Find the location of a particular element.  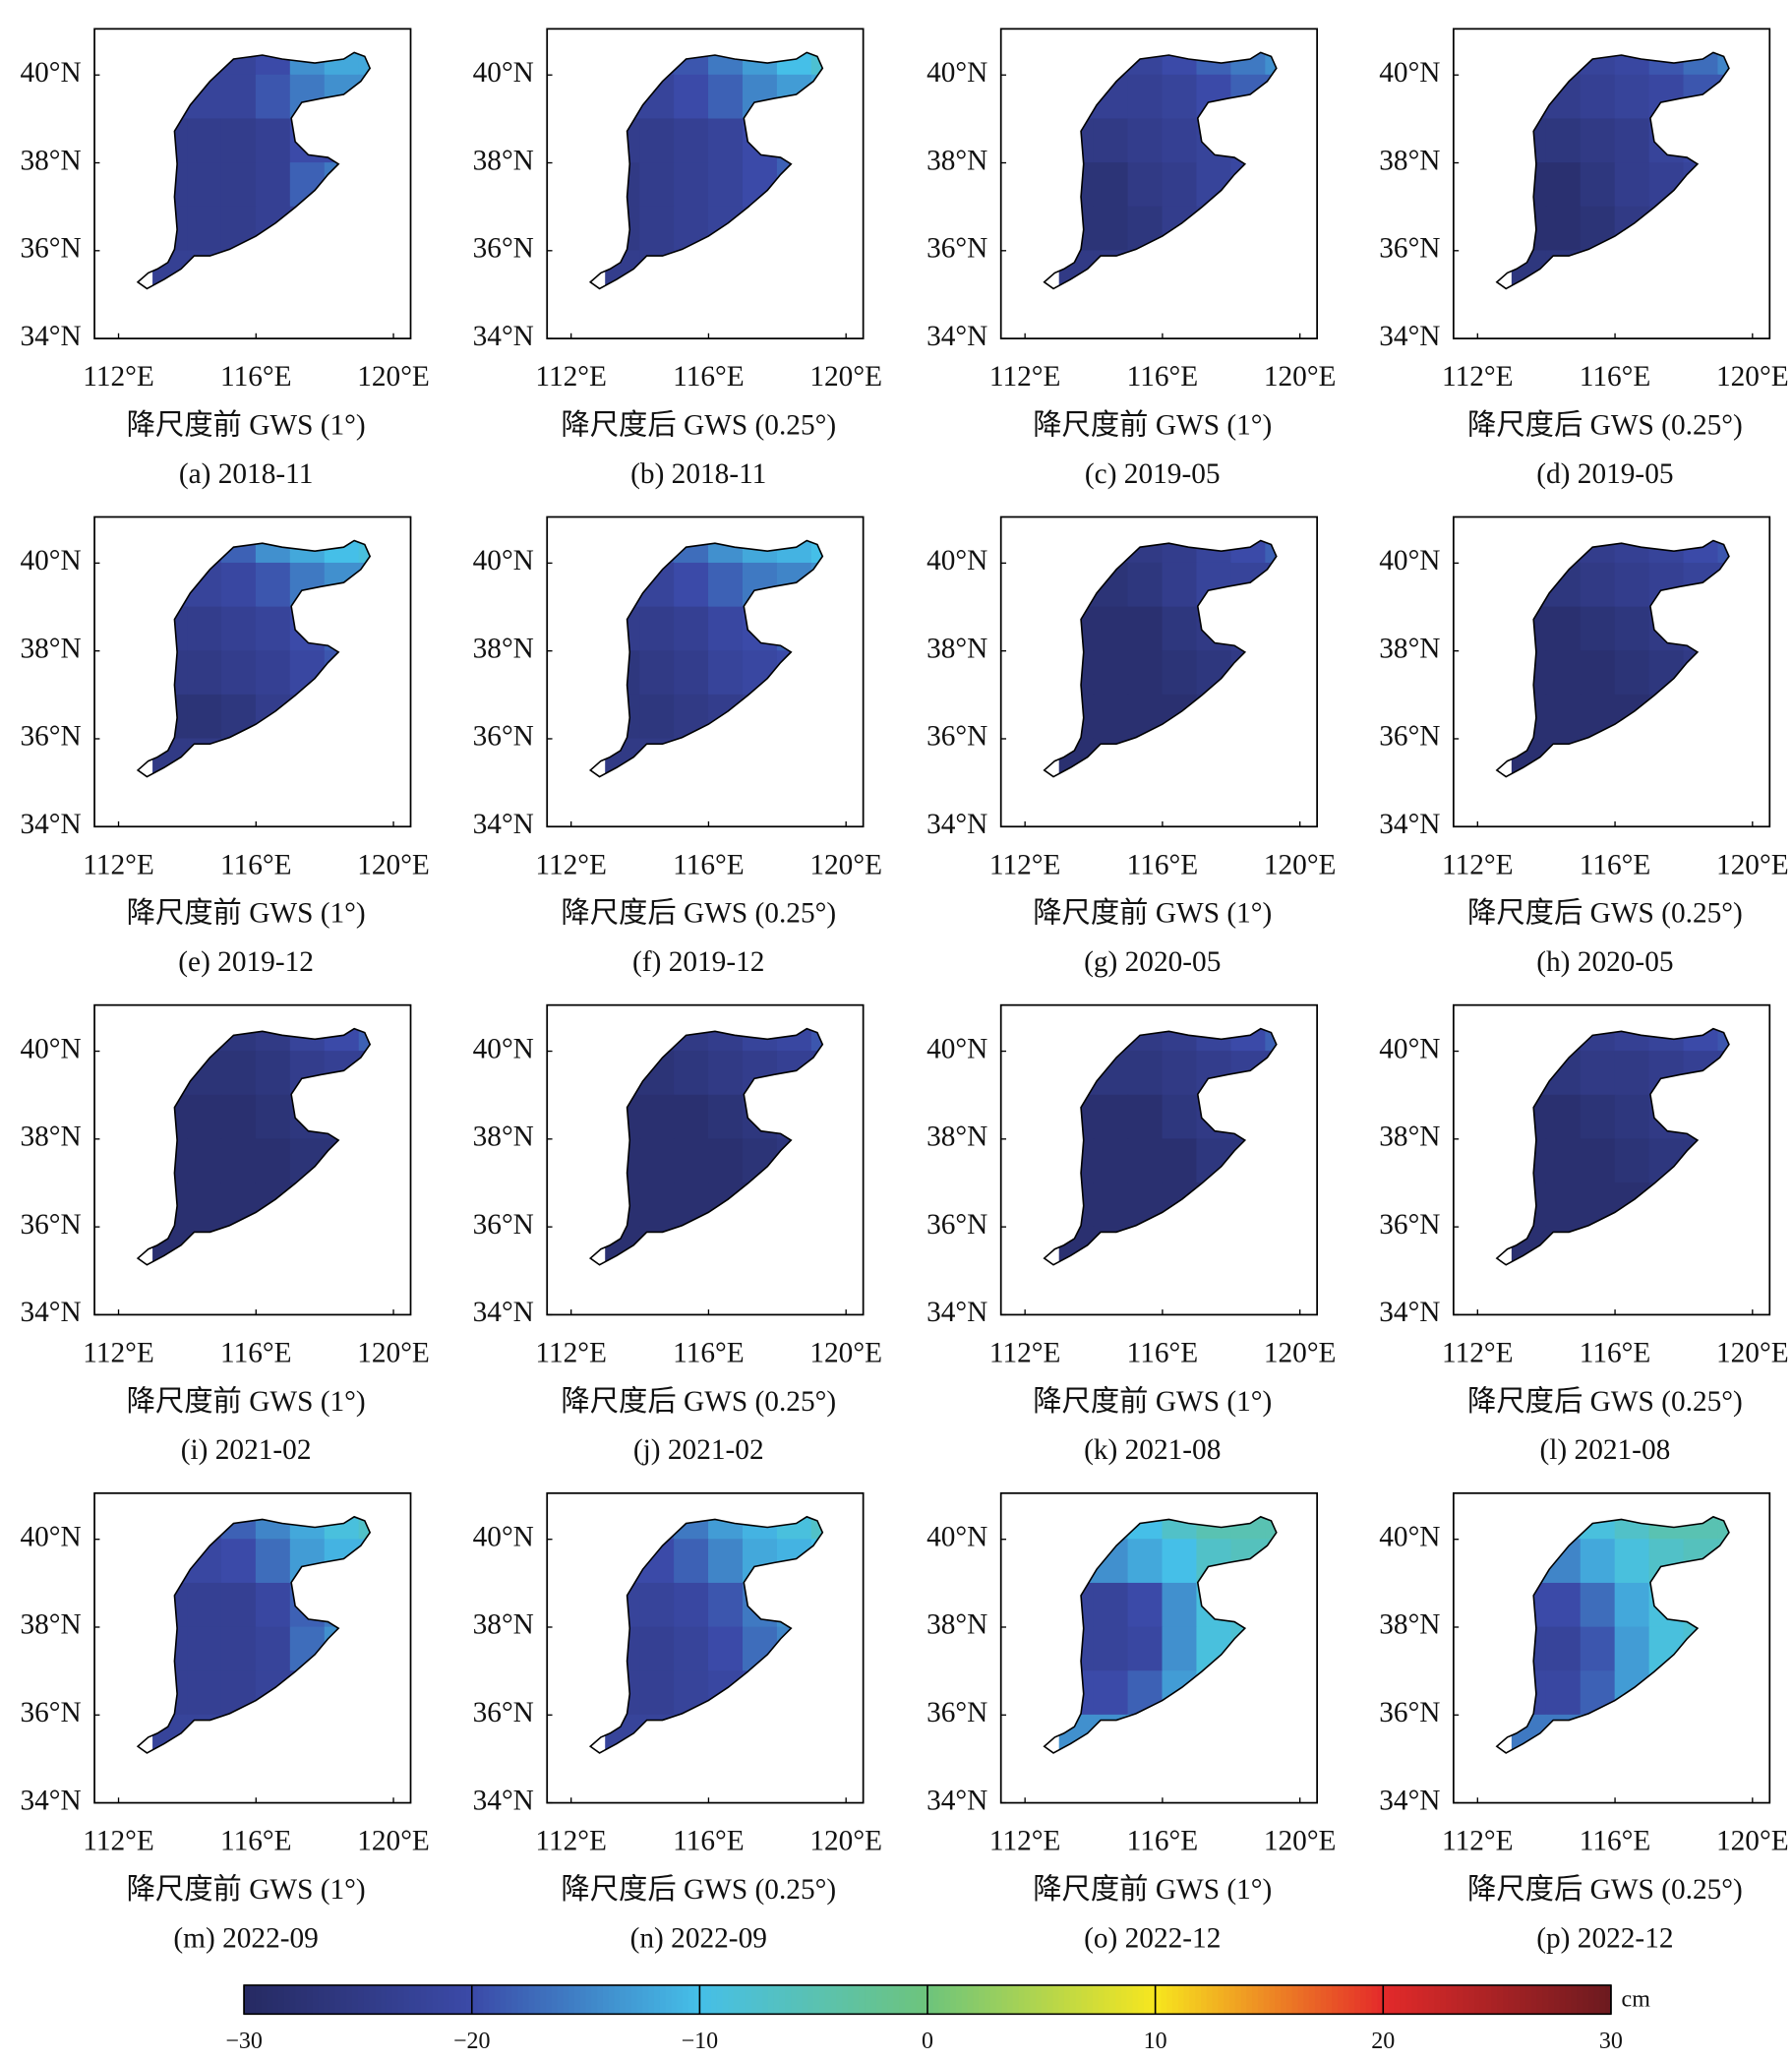

panel-caption: (i) 2021-02 is located at coordinates (246, 1450).